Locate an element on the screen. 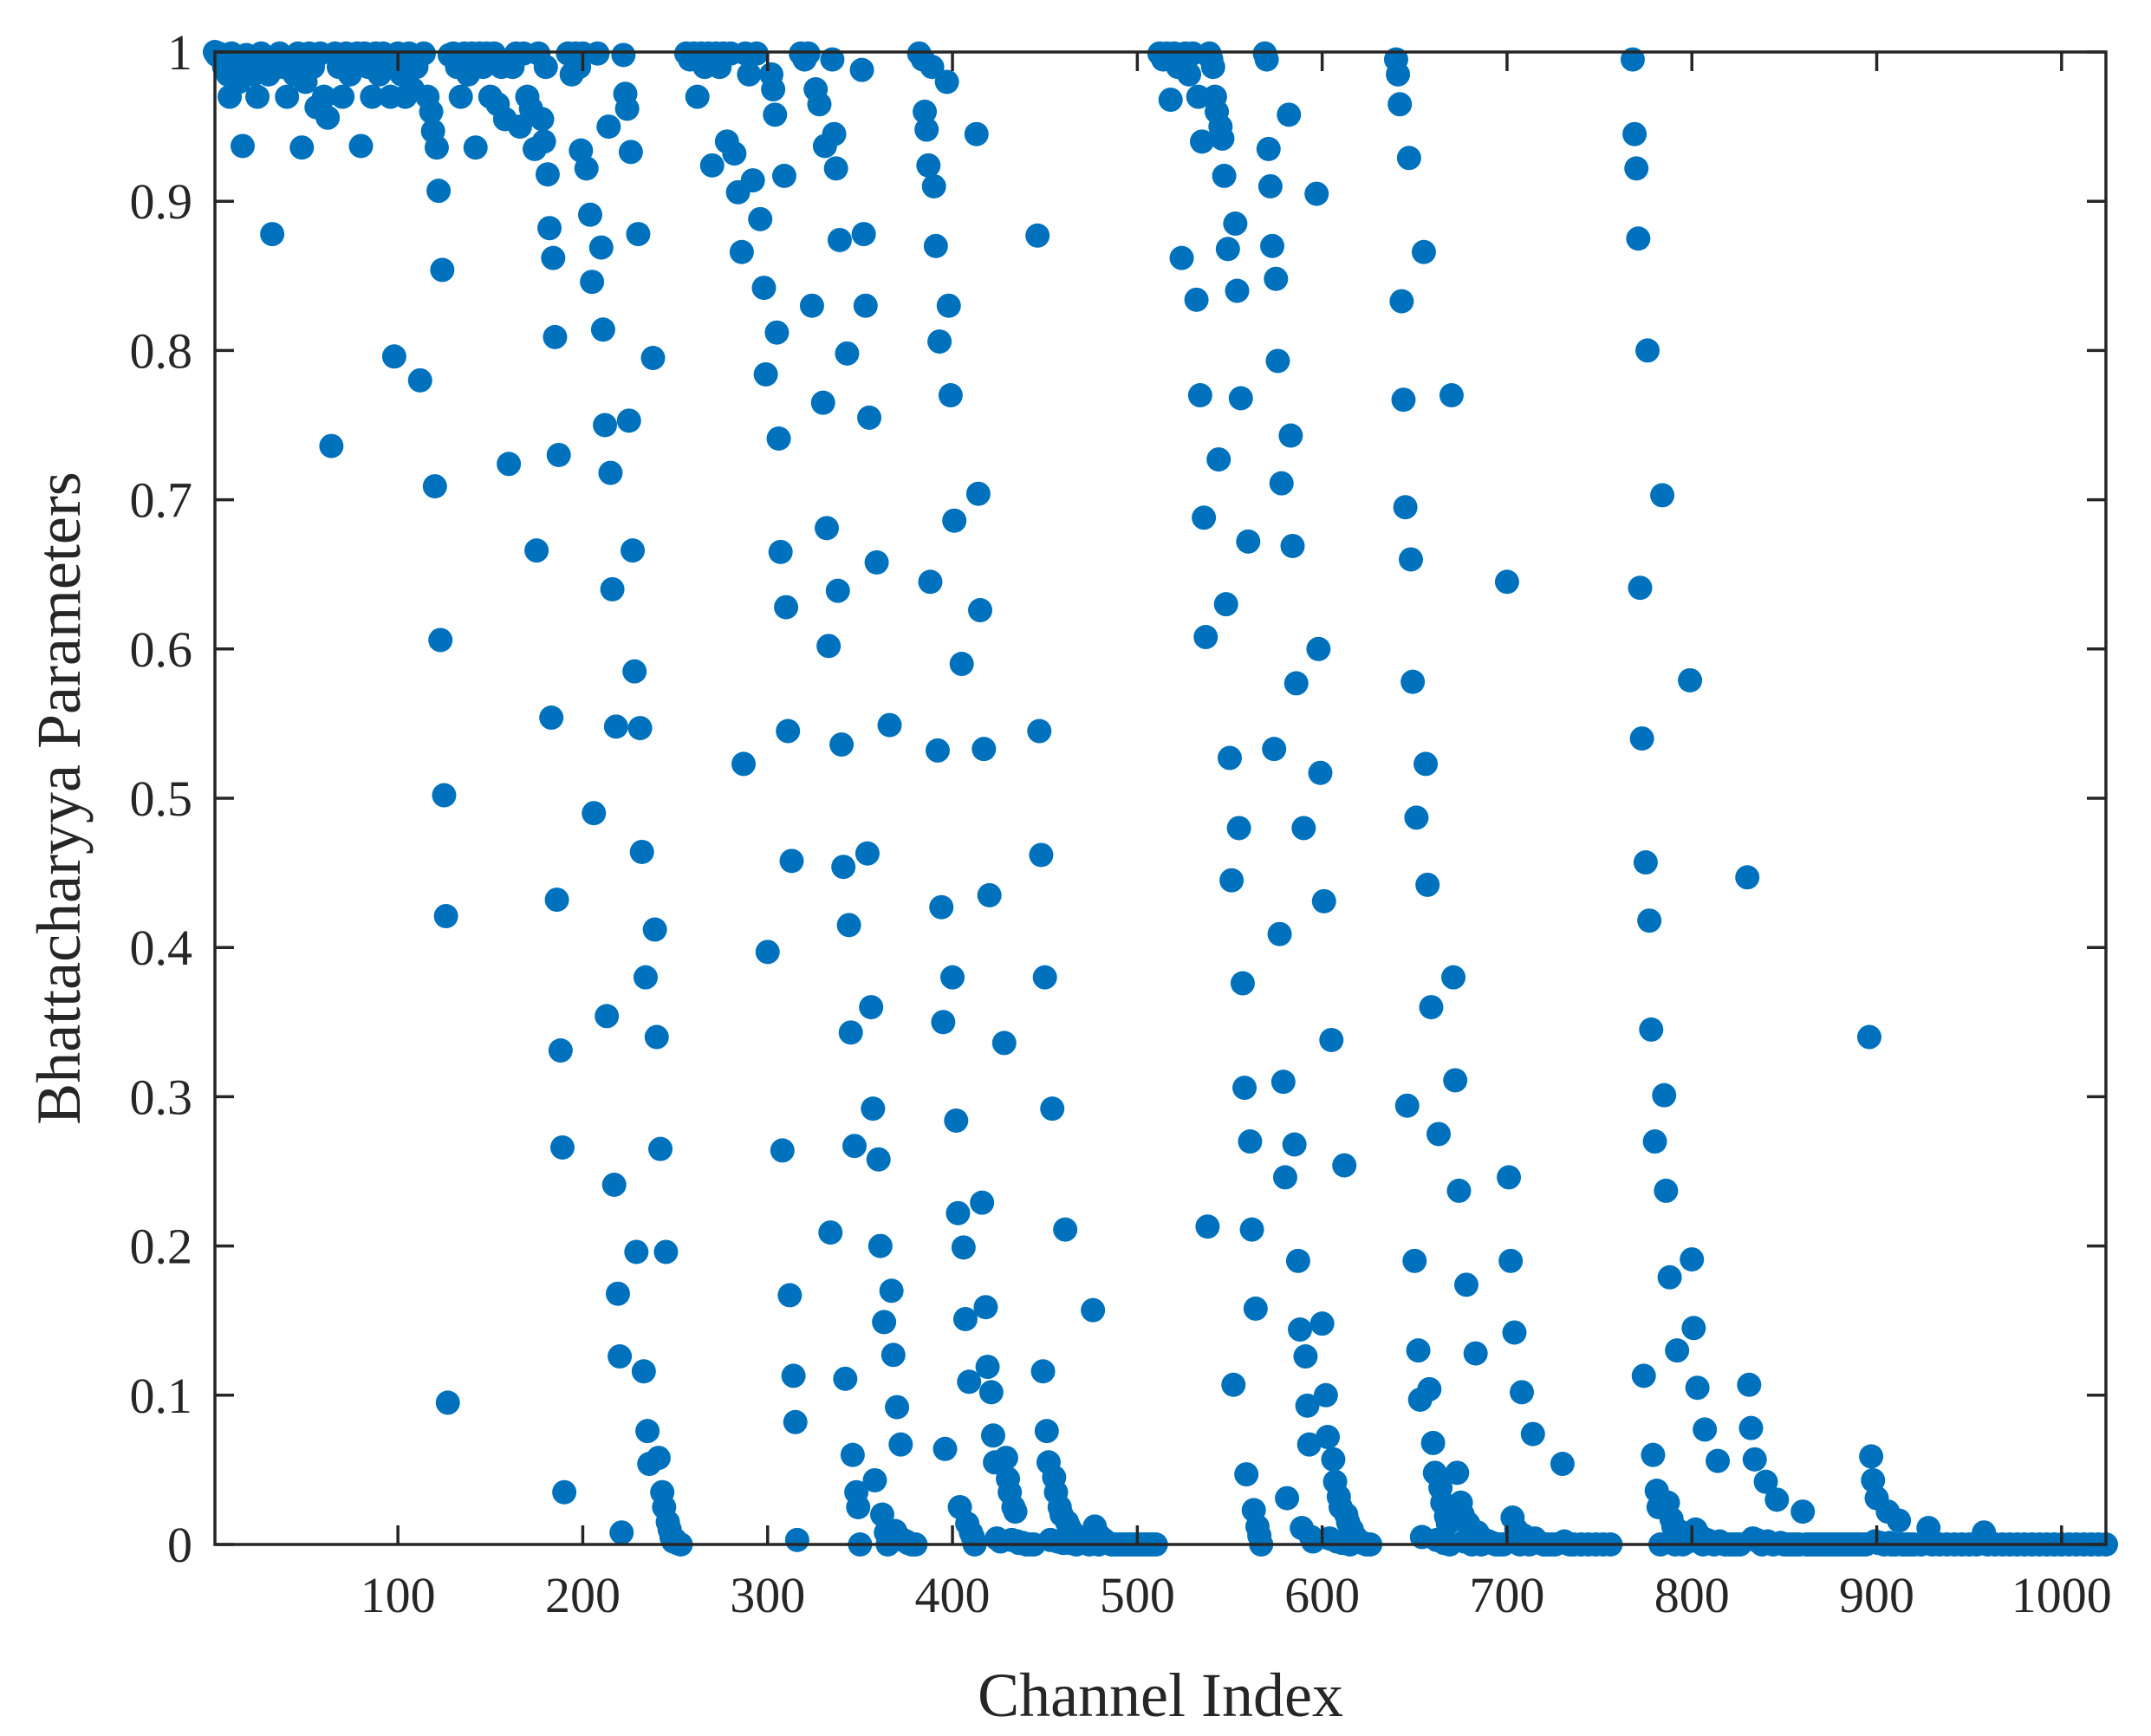 This screenshot has width=2151, height=1736. x-tick-label: 800 is located at coordinates (1692, 1595).